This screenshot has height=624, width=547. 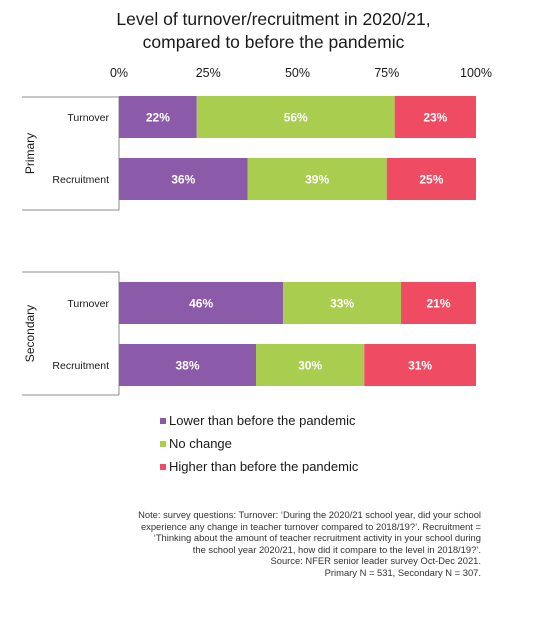 I want to click on bar-primary-turnover-no-change, so click(x=295, y=117).